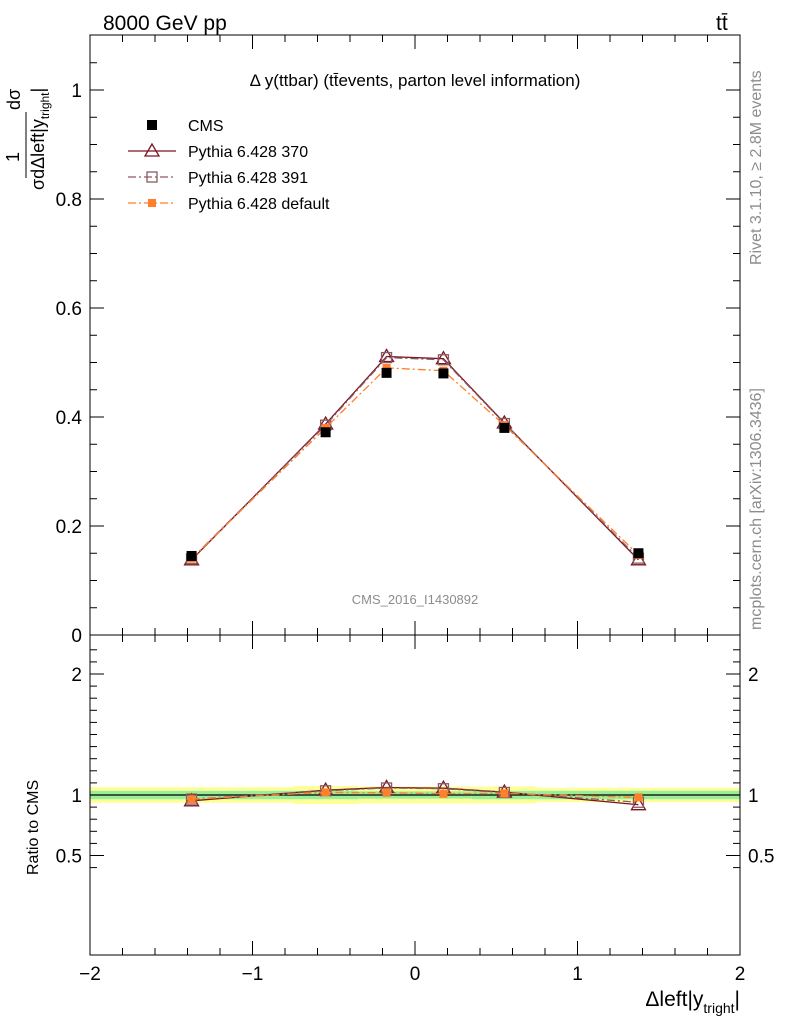  What do you see at coordinates (40, 139) in the screenshot?
I see `y-label-denominator: σdΔleft|ytright|` at bounding box center [40, 139].